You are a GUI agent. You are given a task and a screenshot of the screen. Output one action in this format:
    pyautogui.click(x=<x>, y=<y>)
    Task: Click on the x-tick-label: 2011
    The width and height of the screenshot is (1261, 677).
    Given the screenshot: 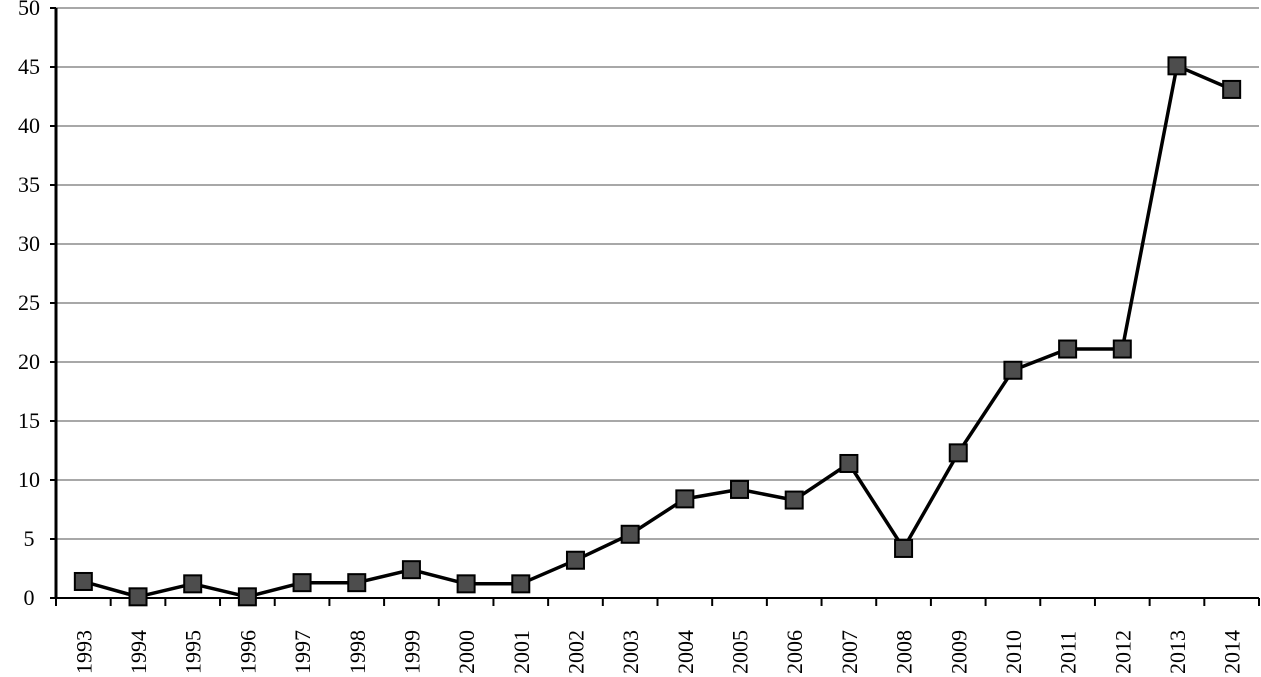 What is the action you would take?
    pyautogui.click(x=1068, y=652)
    